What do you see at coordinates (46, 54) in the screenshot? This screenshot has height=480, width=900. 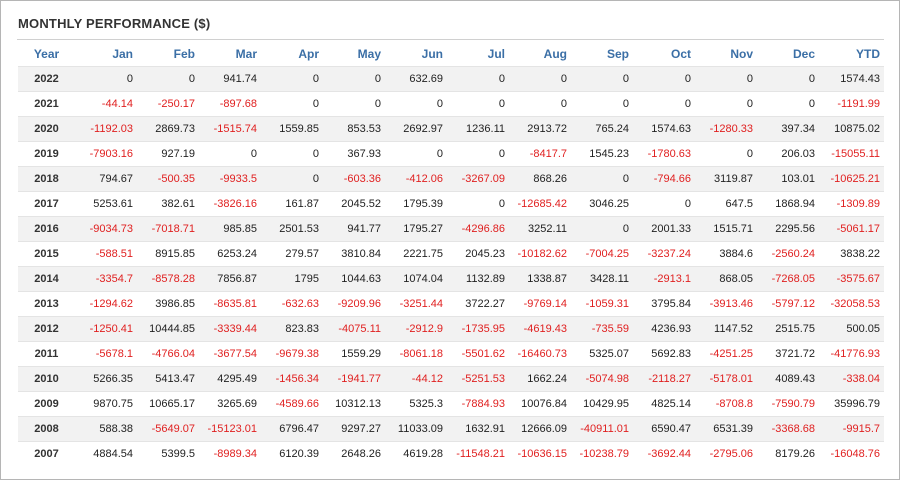 I see `column-header-year: Year` at bounding box center [46, 54].